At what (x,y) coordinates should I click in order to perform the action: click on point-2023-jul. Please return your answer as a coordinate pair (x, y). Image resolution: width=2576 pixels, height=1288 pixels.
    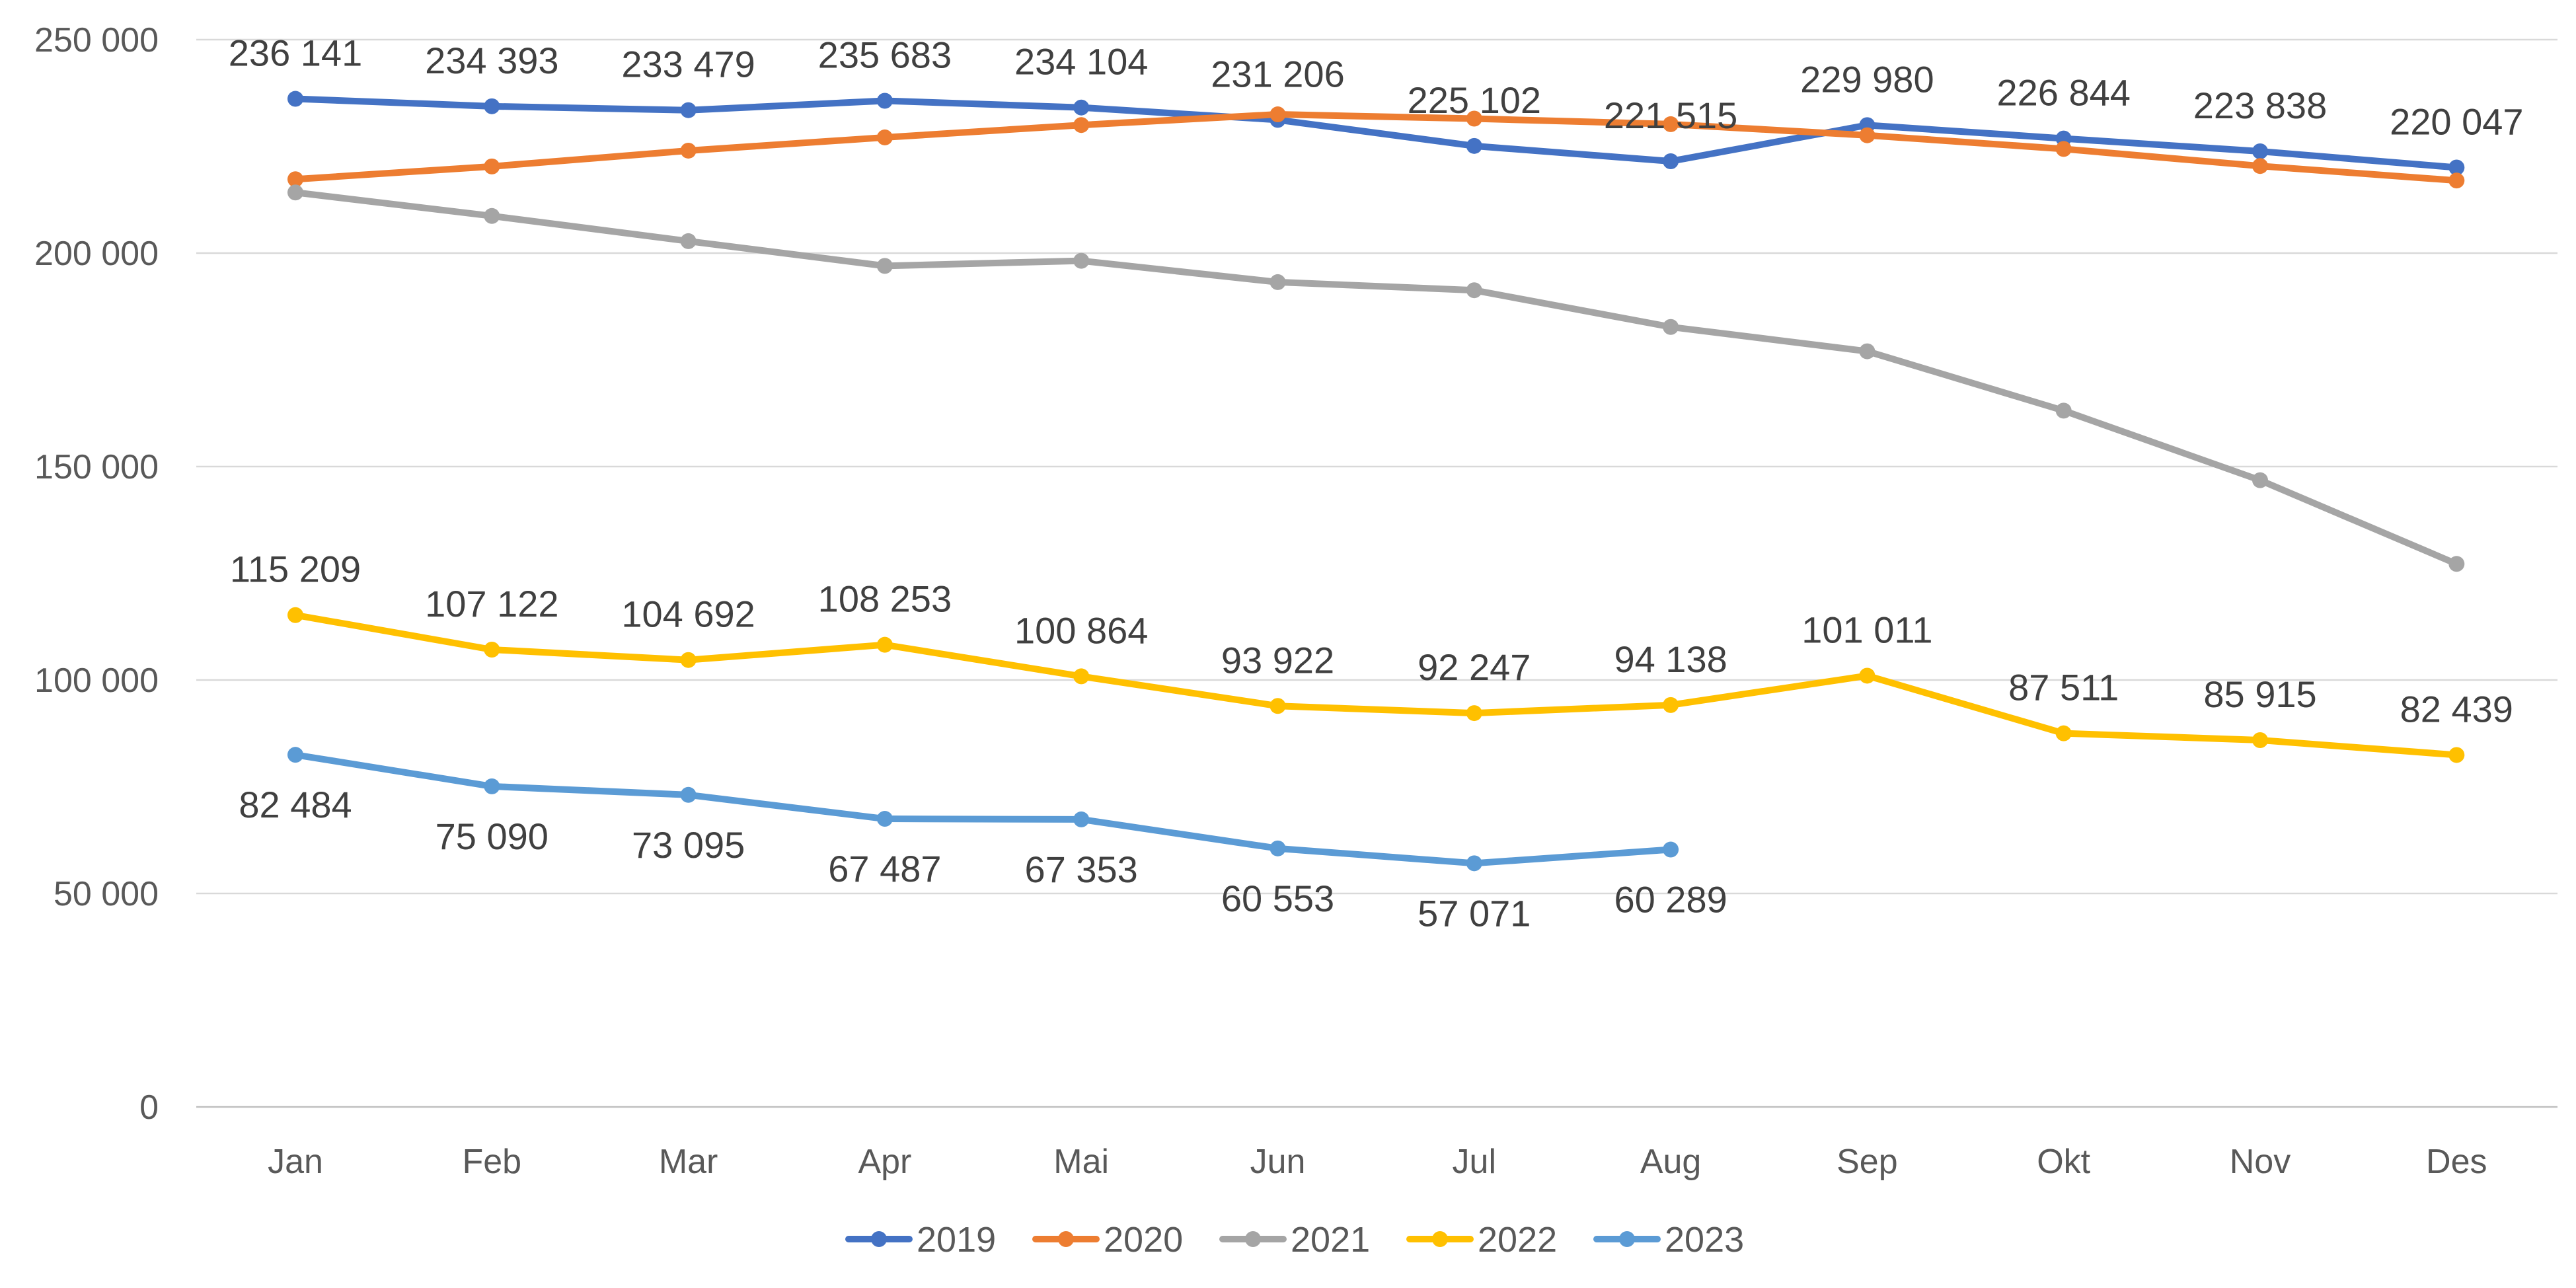
    Looking at the image, I should click on (1474, 863).